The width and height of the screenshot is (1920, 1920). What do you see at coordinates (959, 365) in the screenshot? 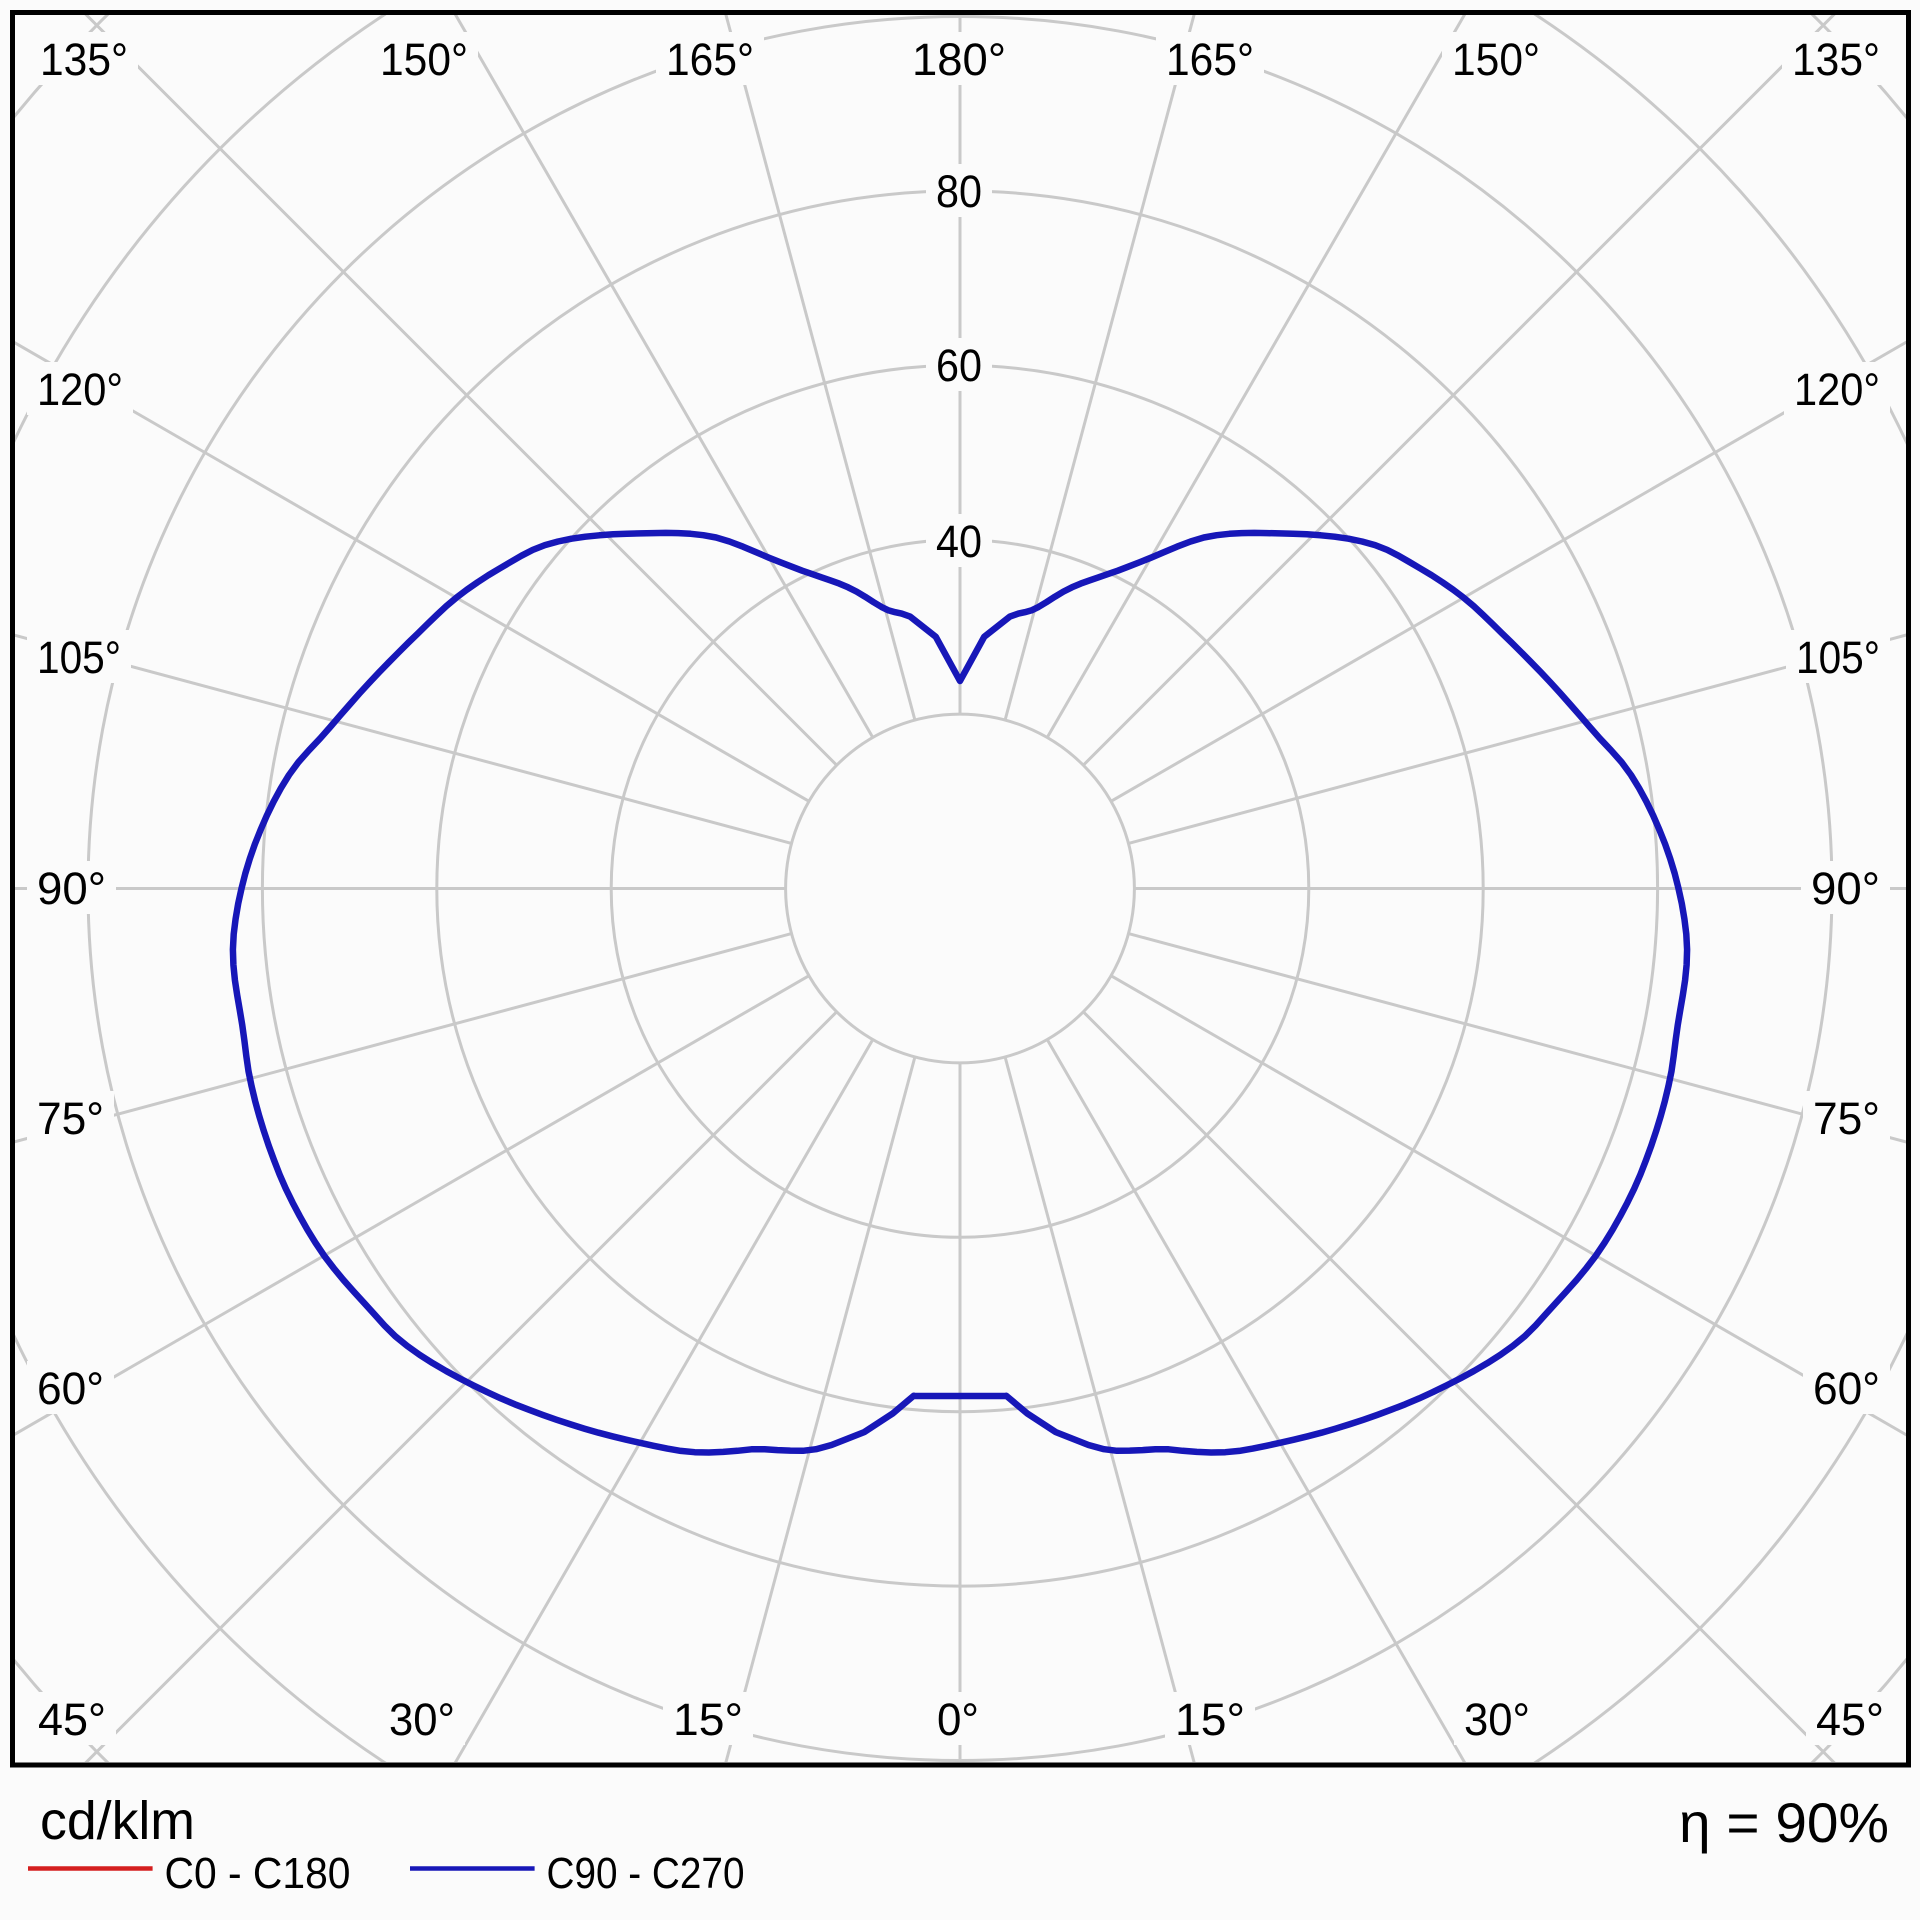
I see `svg-text: 60` at bounding box center [959, 365].